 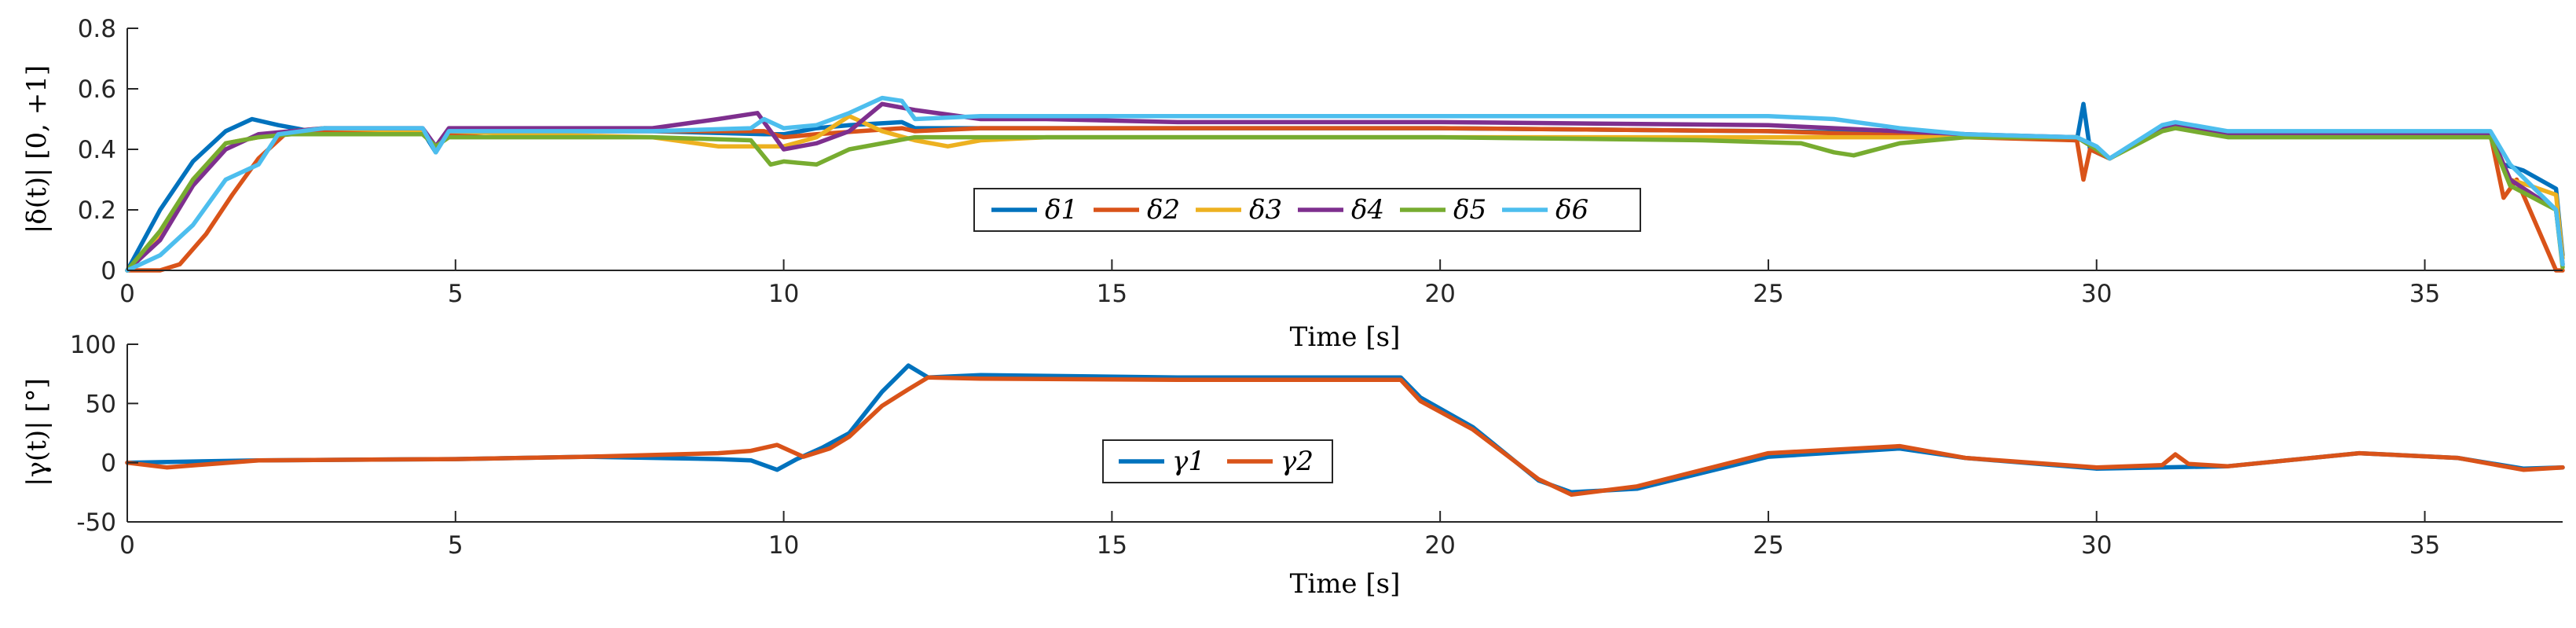 I want to click on top-y-tick-label: 0.4, so click(x=97, y=150).